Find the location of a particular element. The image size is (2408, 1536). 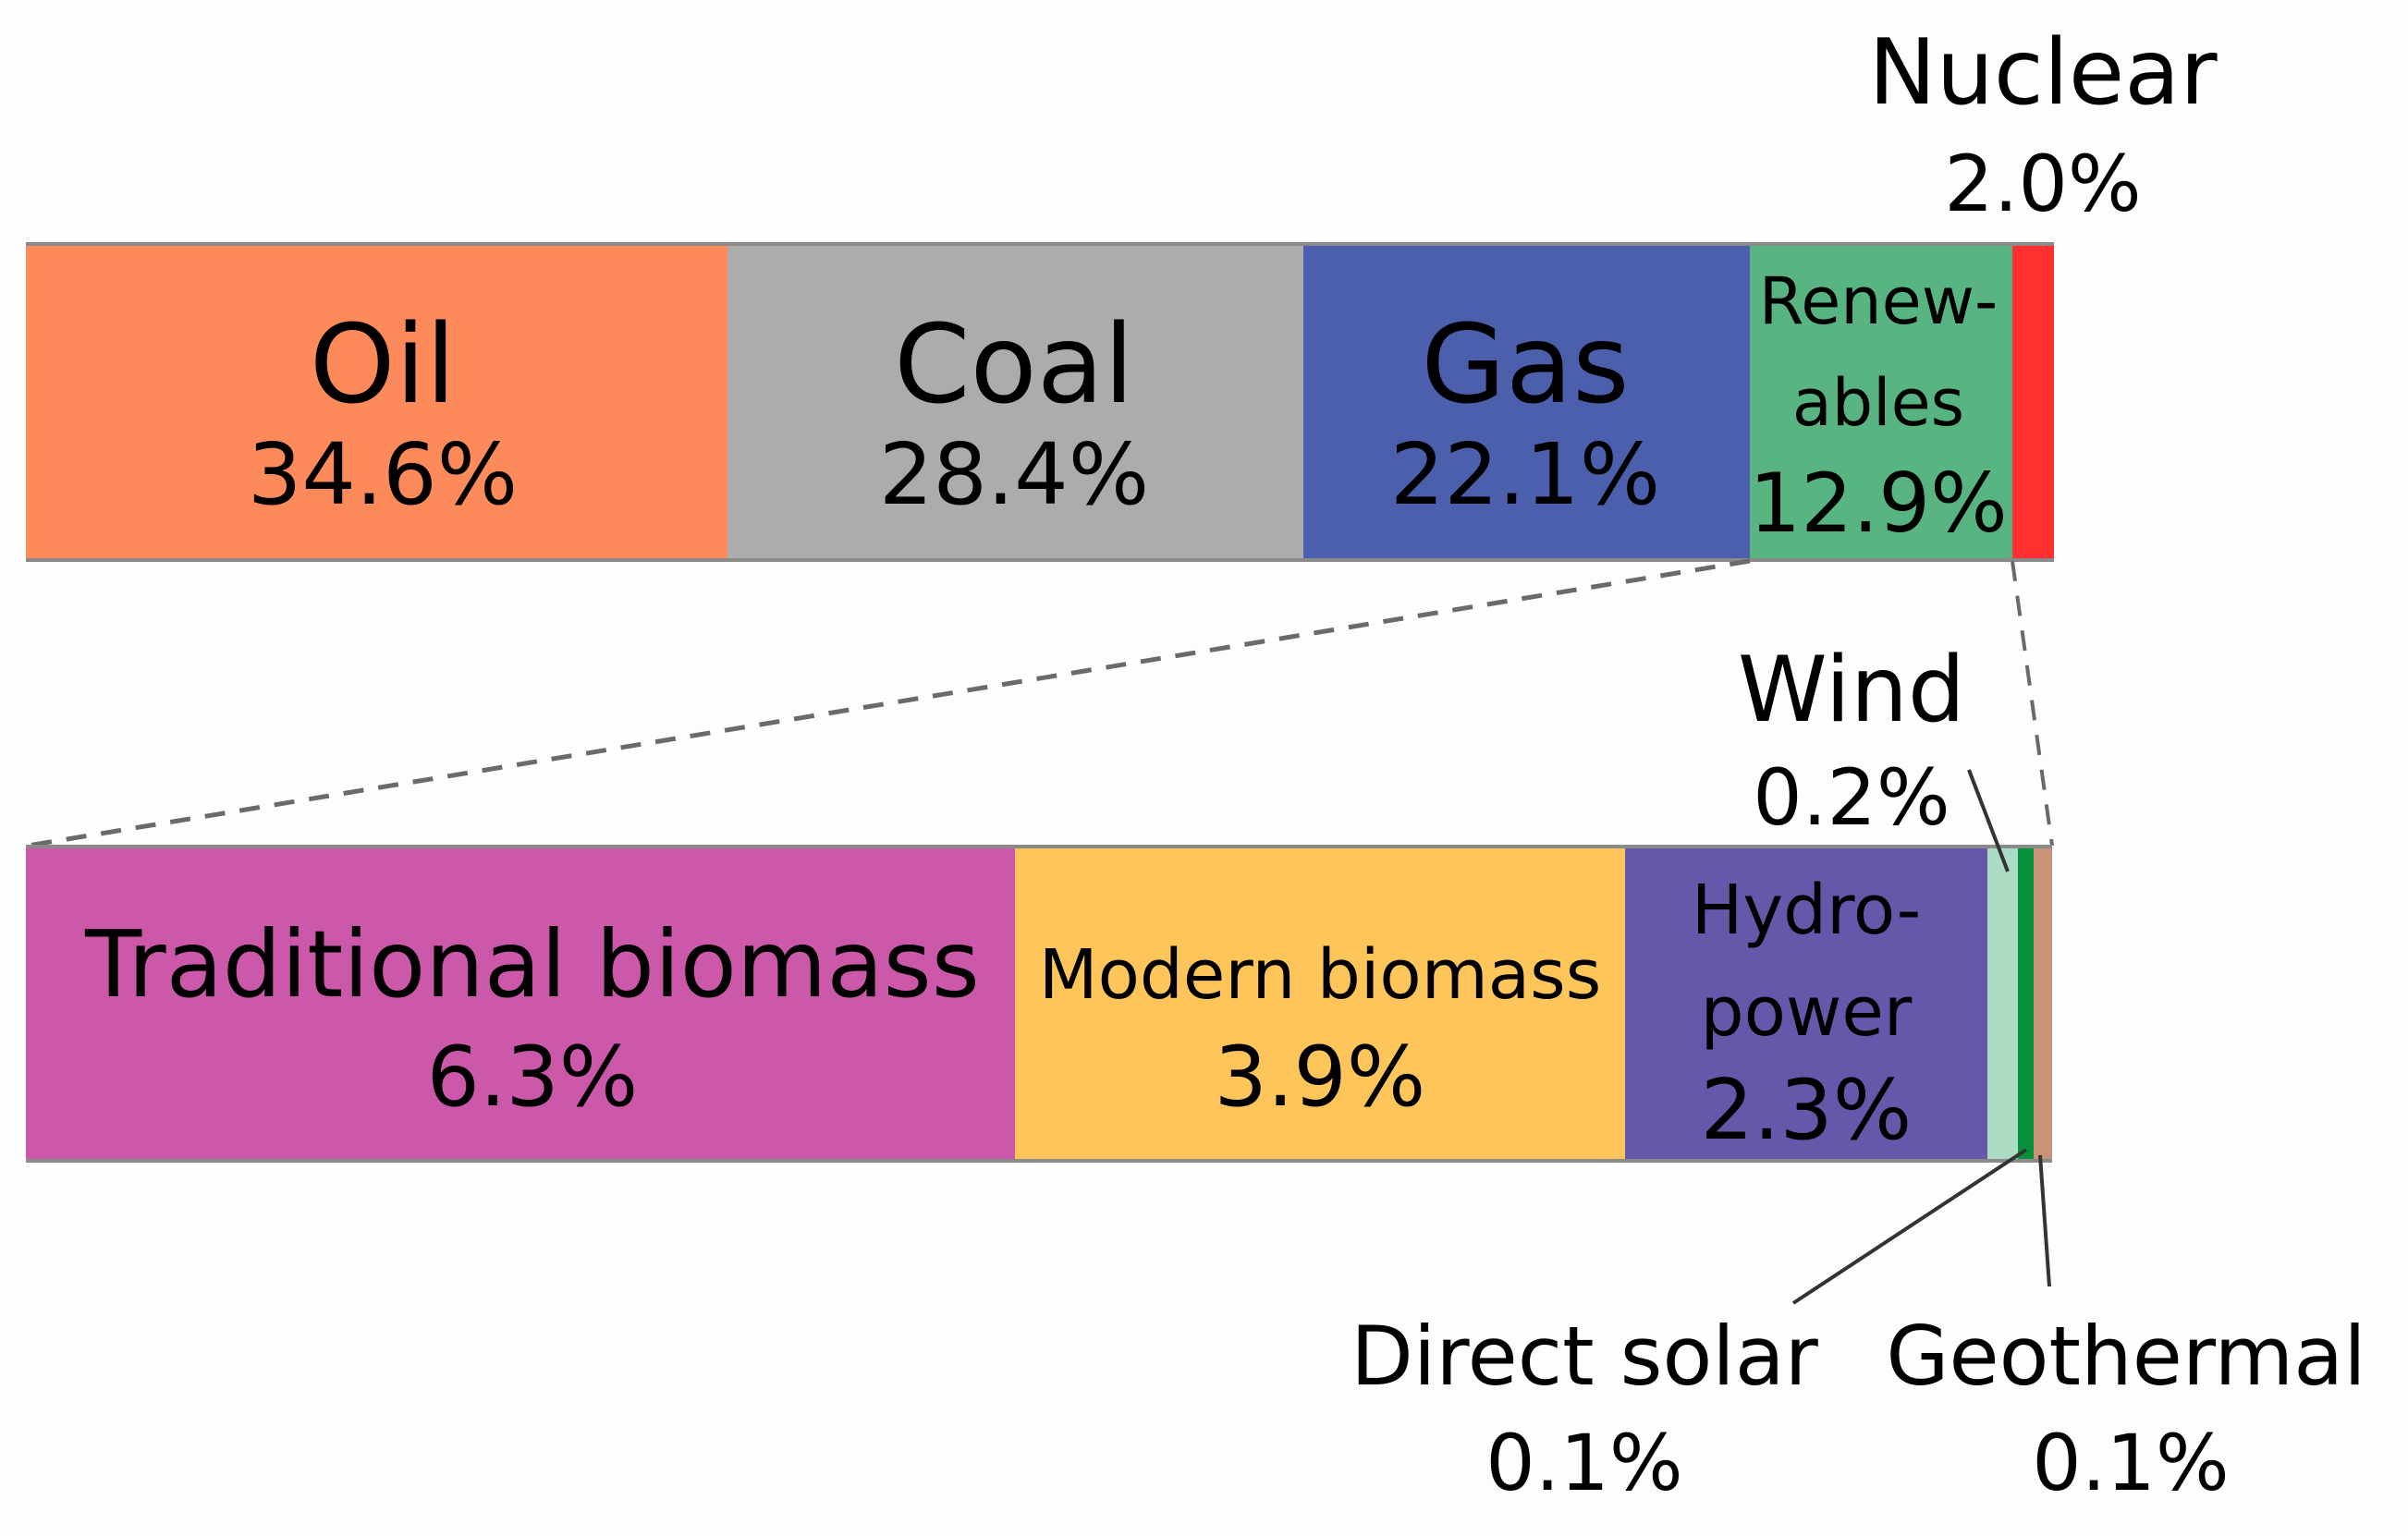

label-wind-name: Wind is located at coordinates (1851, 690).